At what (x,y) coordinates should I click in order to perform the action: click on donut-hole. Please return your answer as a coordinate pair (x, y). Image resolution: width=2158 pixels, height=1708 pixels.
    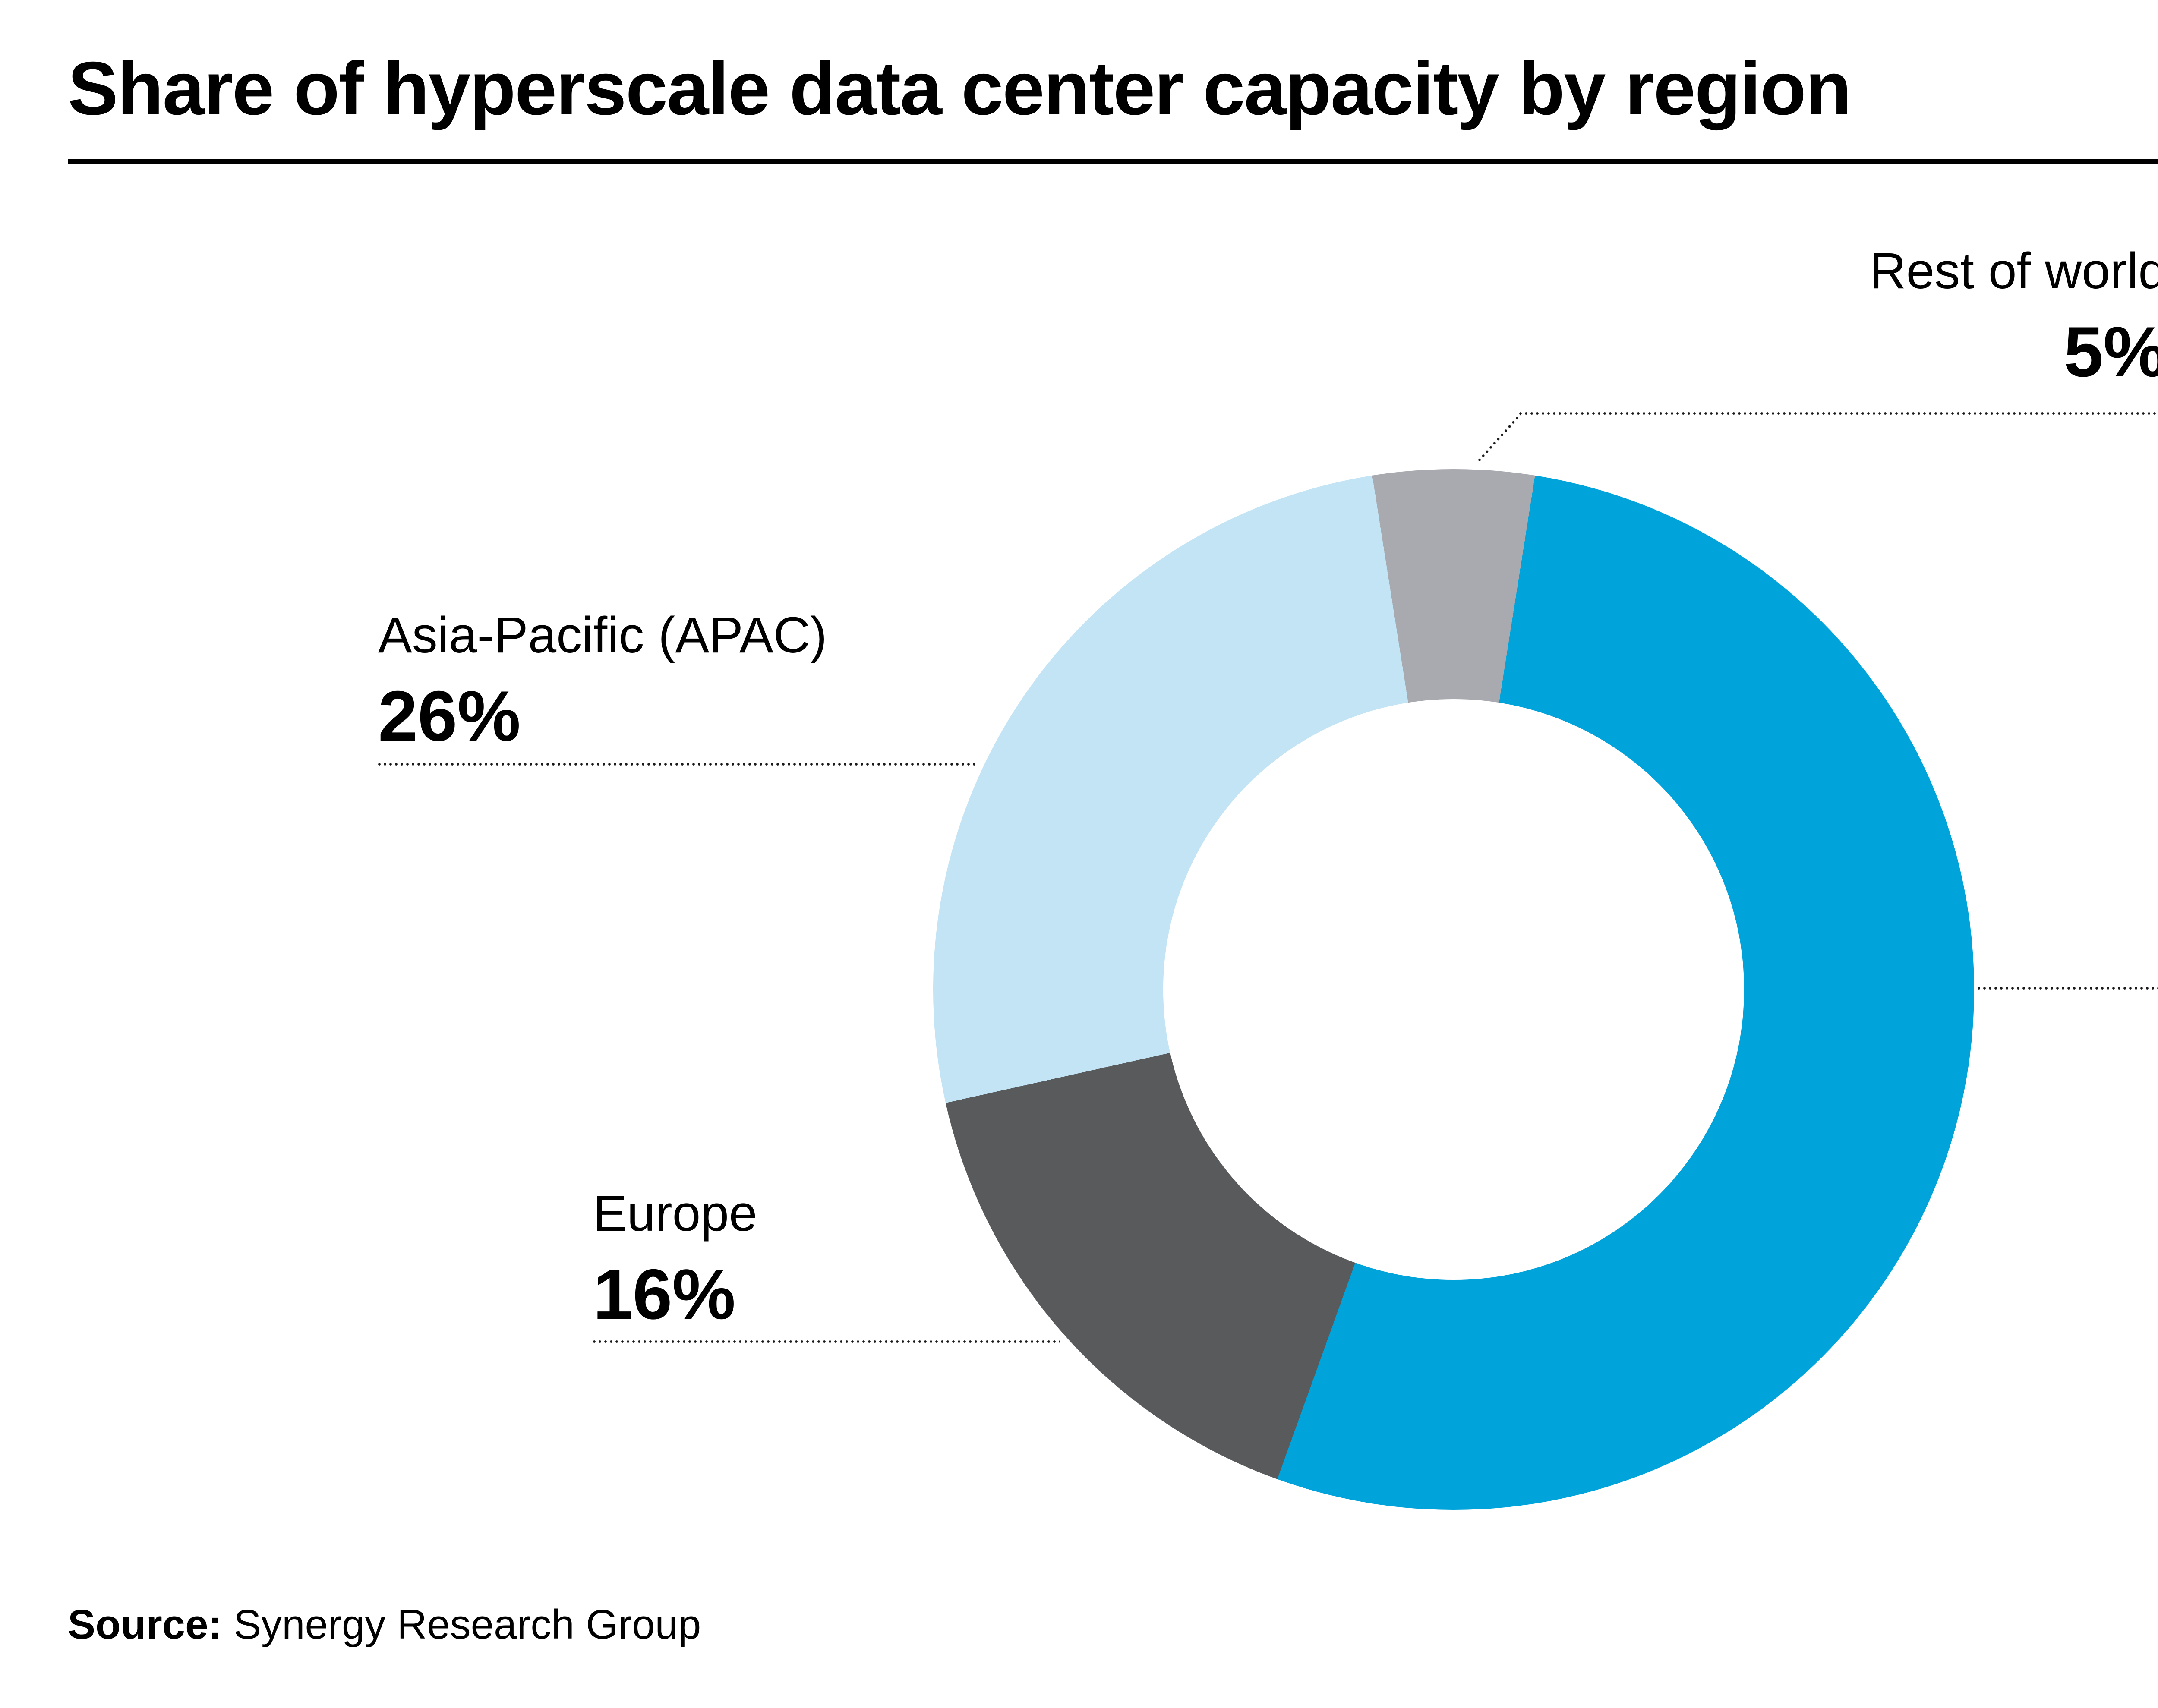
    Looking at the image, I should click on (1453, 989).